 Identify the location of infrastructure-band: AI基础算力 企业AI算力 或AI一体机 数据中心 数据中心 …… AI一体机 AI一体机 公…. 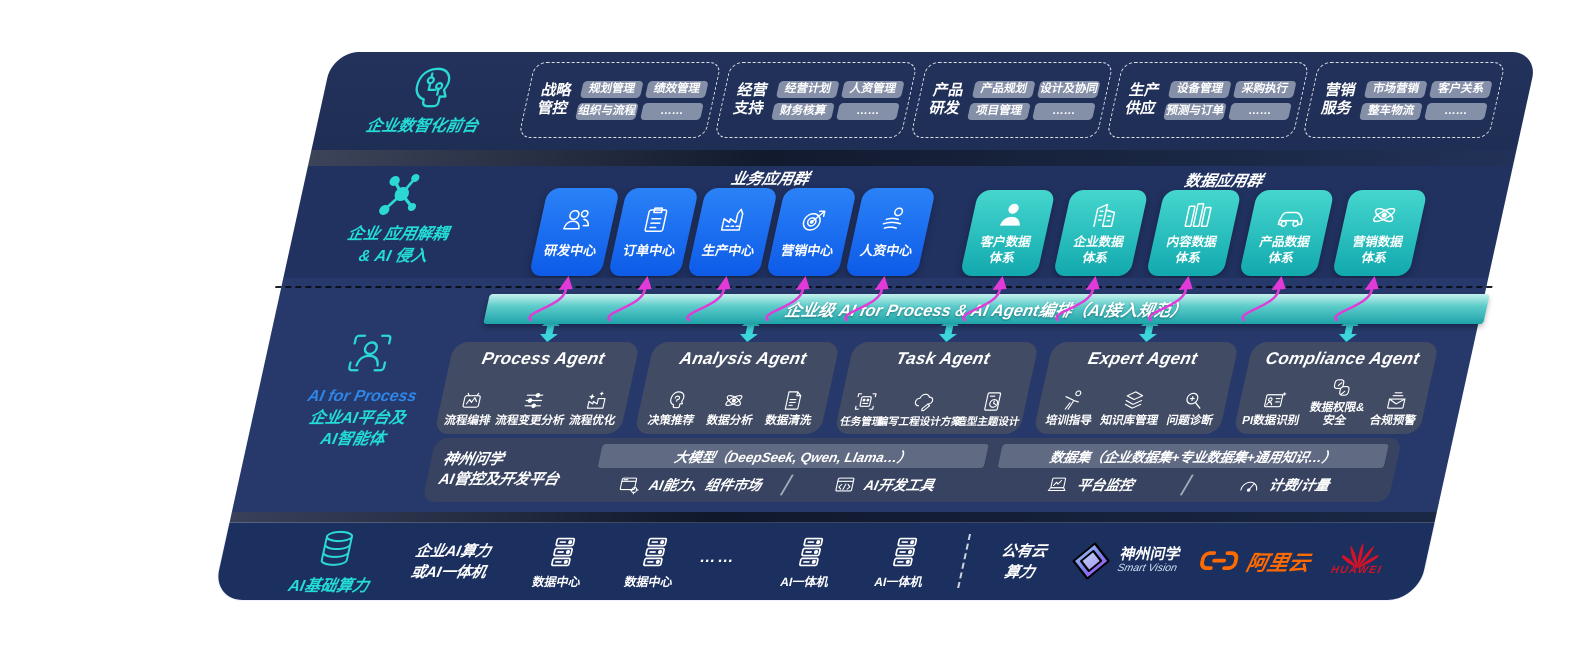
(823, 561).